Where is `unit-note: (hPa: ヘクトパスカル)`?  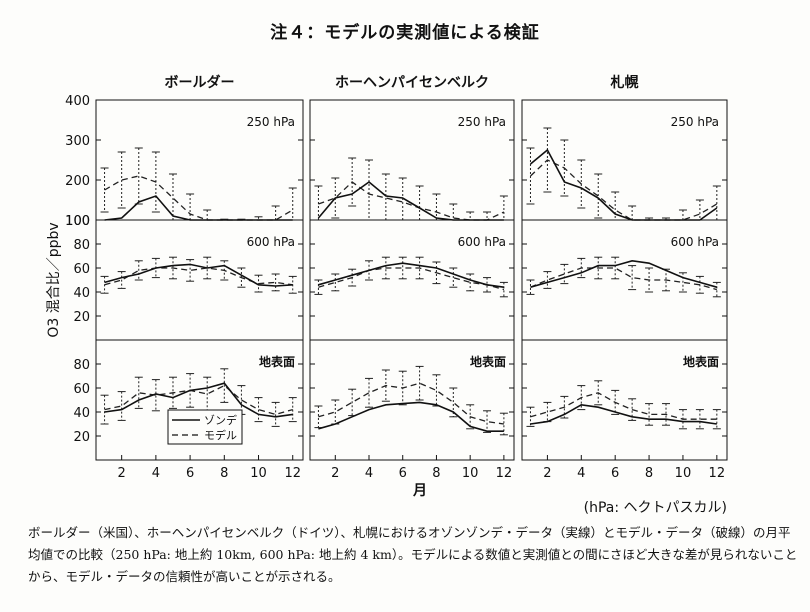
unit-note: (hPa: ヘクトパスカル) is located at coordinates (655, 508).